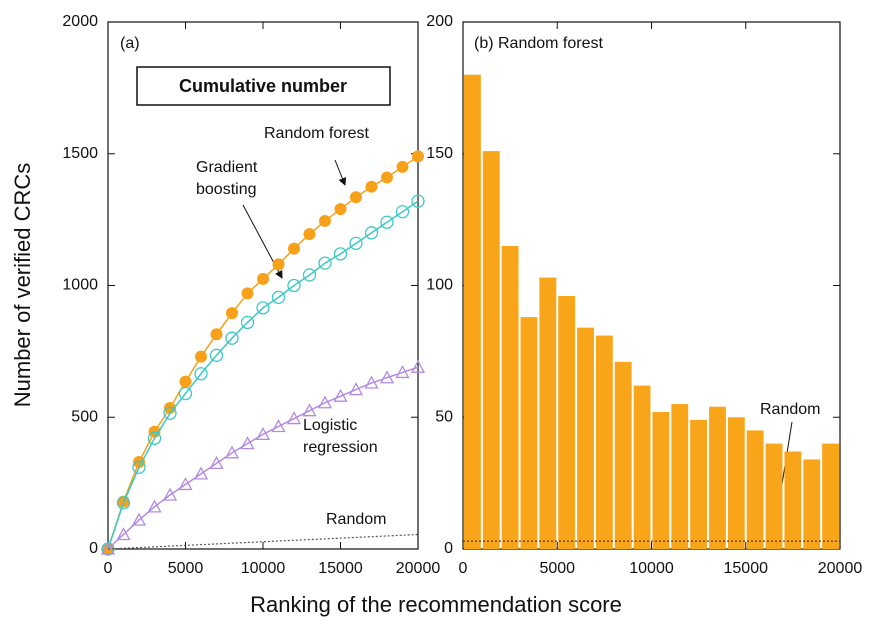 This screenshot has width=872, height=626. Describe the element at coordinates (418, 568) in the screenshot. I see `x-tick-label: 20000` at that location.